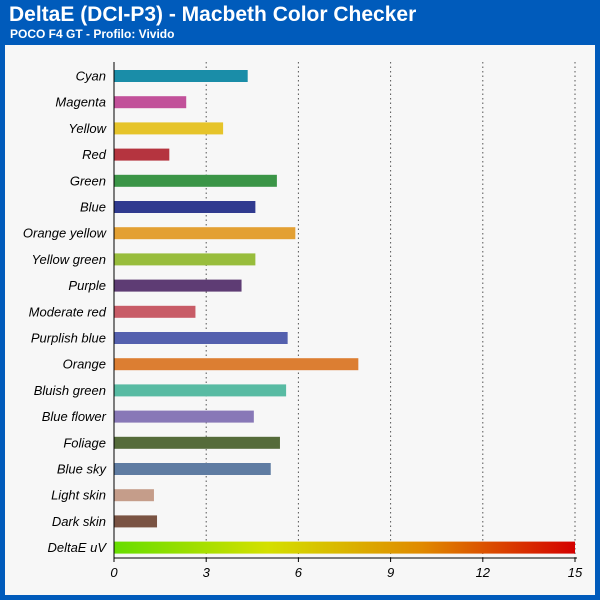 The height and width of the screenshot is (600, 600). I want to click on bar-red, so click(142, 154).